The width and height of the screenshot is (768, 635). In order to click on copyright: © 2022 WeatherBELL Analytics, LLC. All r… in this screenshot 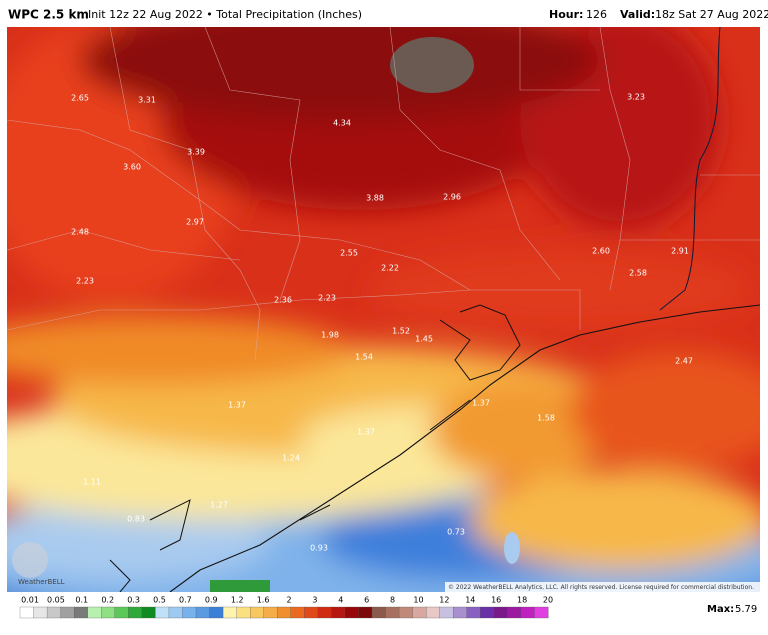, I will do `click(601, 587)`.